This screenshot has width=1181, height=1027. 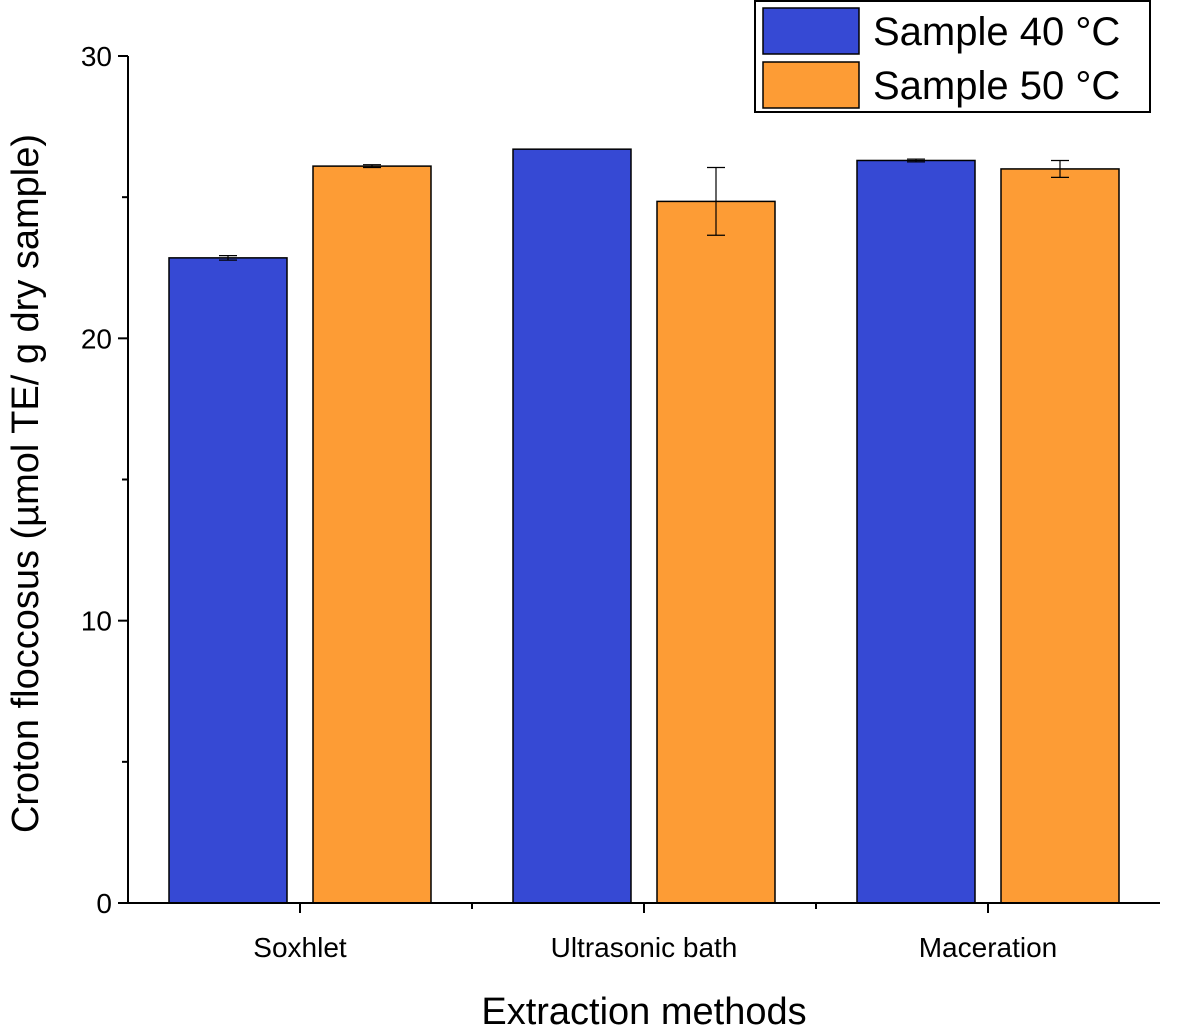 I want to click on x-tick-label: Maceration, so click(x=988, y=947).